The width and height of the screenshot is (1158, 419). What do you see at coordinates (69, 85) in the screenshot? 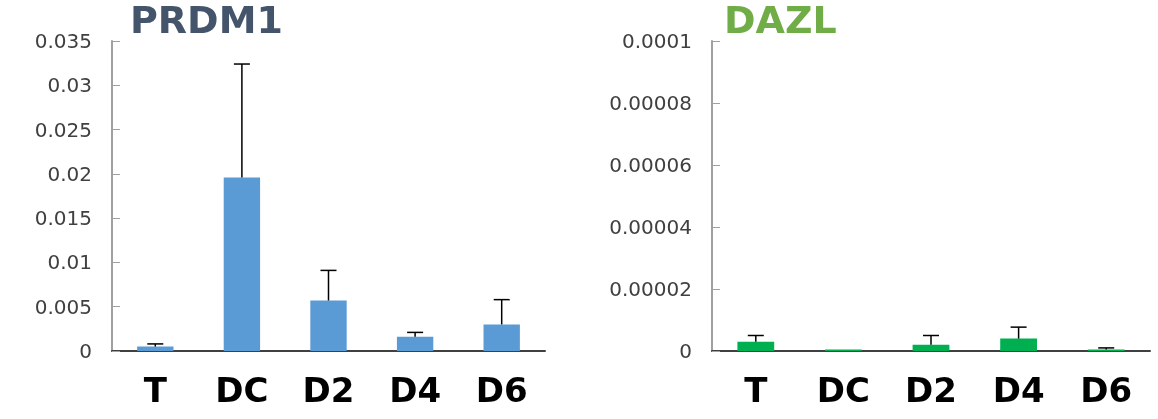
I see `y-tick-label: 0.03` at bounding box center [69, 85].